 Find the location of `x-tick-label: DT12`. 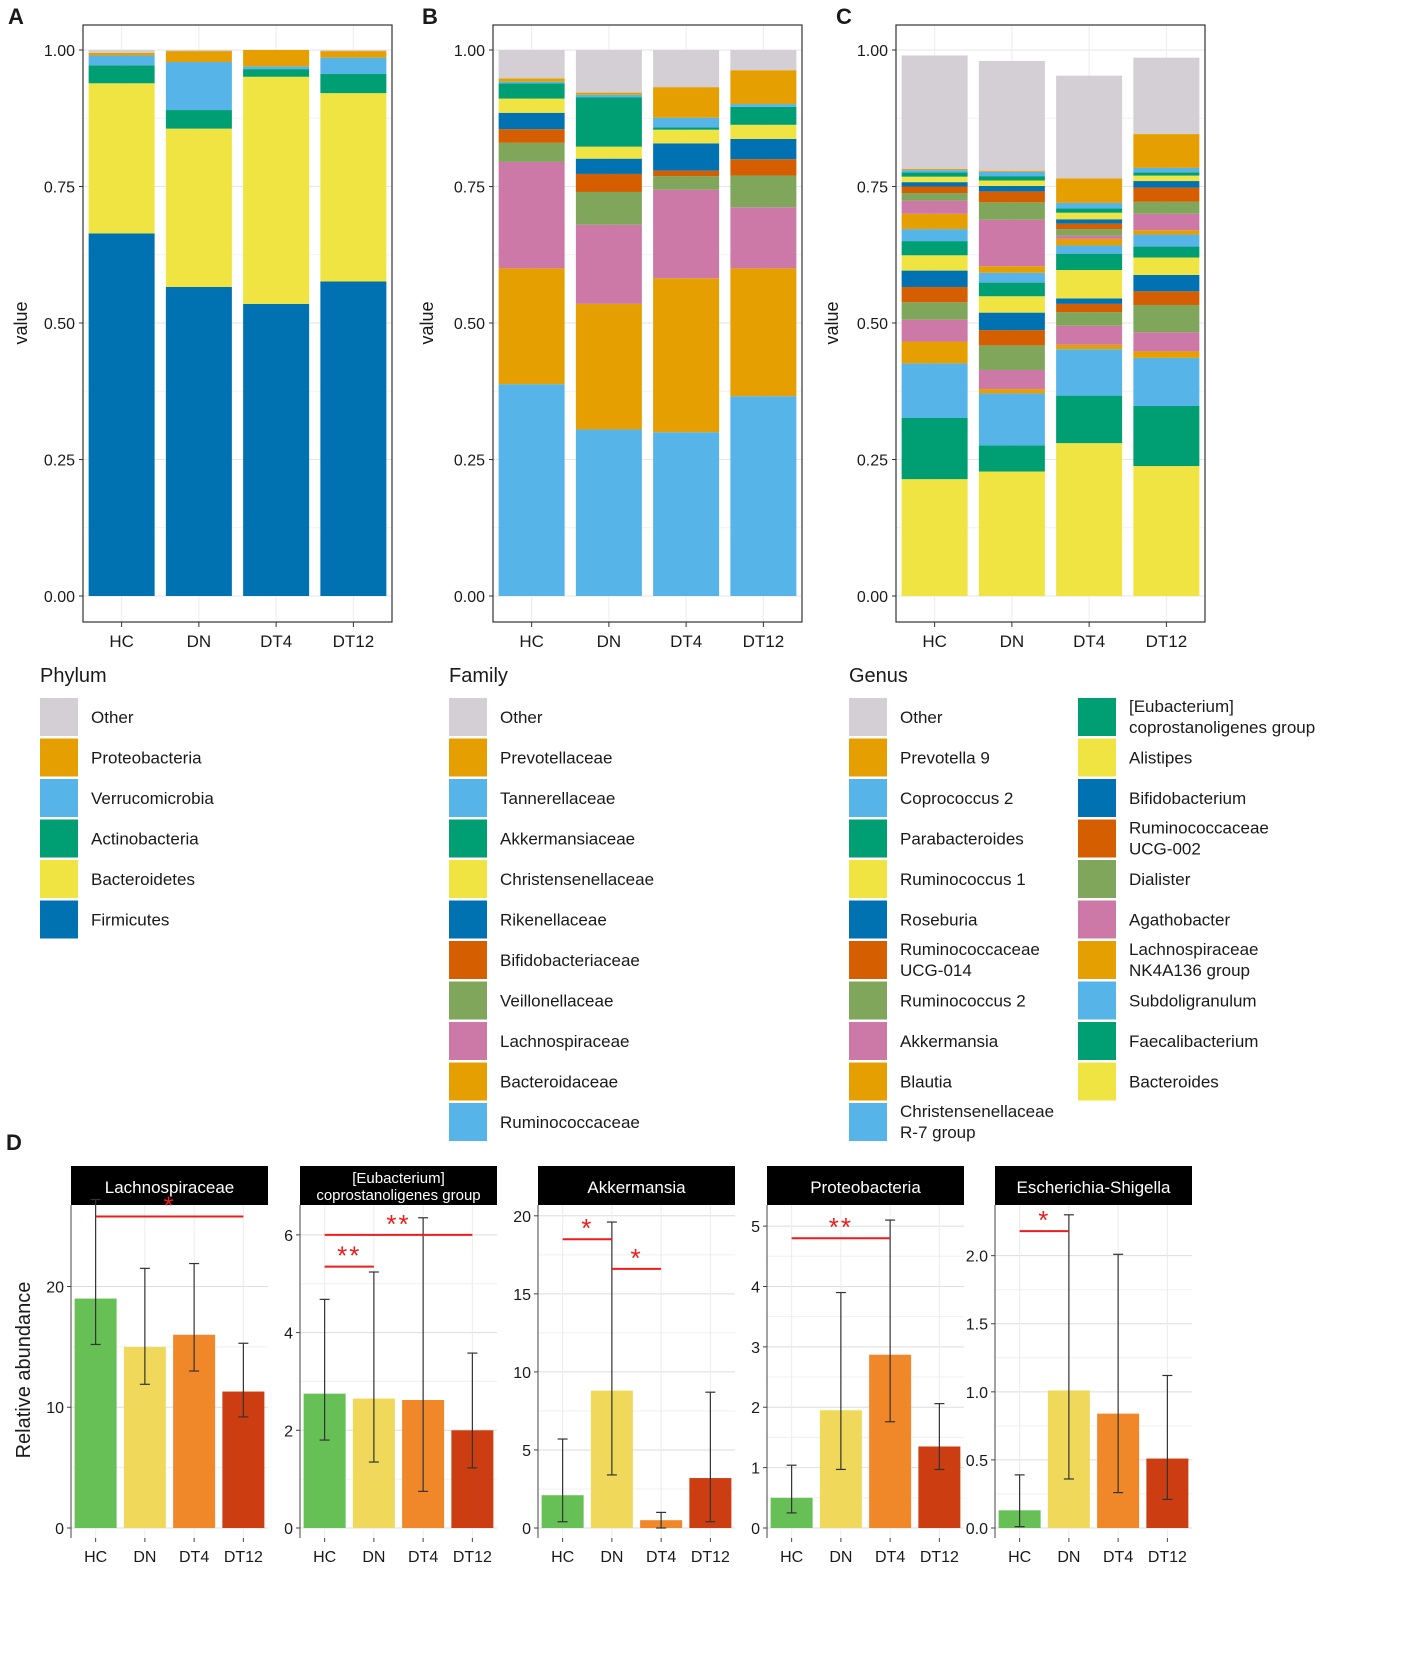

x-tick-label: DT12 is located at coordinates (1167, 641).